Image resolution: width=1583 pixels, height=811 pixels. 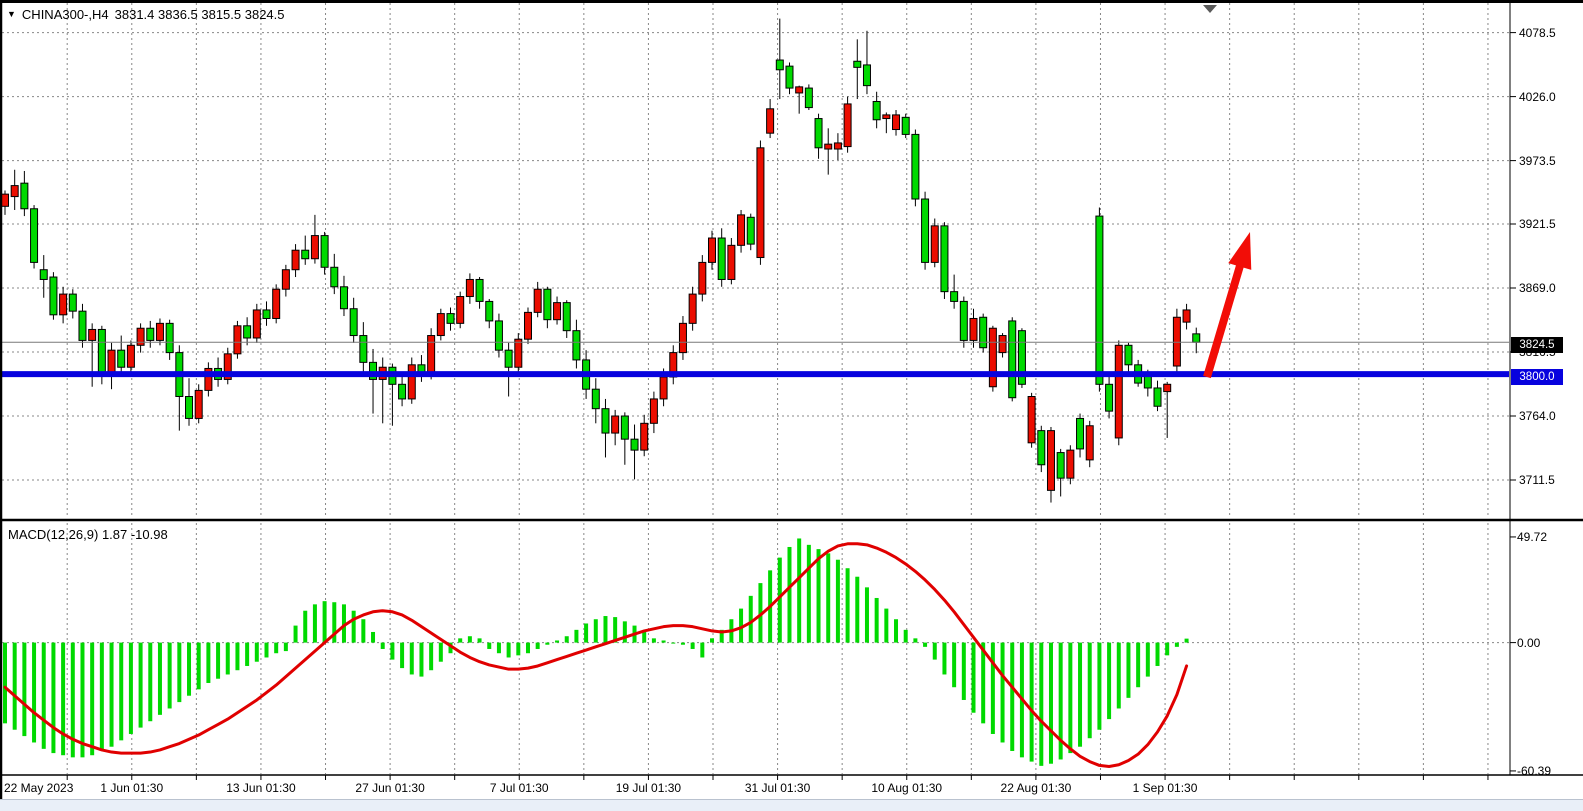 What do you see at coordinates (648, 788) in the screenshot?
I see `date-axis-label: 19 Jul 01:30` at bounding box center [648, 788].